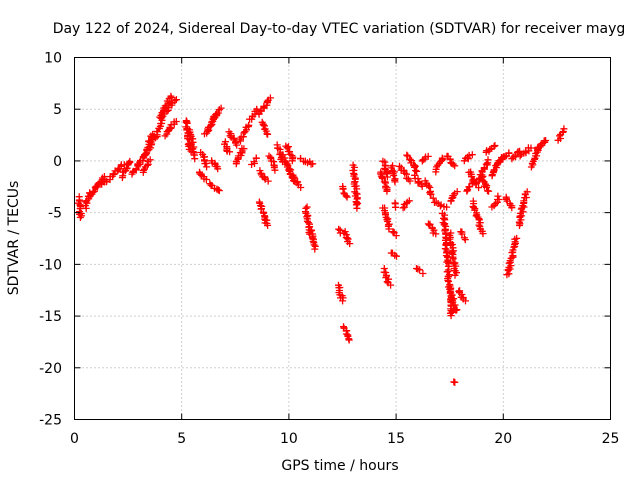 Image resolution: width=640 pixels, height=480 pixels. Describe the element at coordinates (14, 238) in the screenshot. I see `y-axis-label: SDTVAR / TECUs` at that location.